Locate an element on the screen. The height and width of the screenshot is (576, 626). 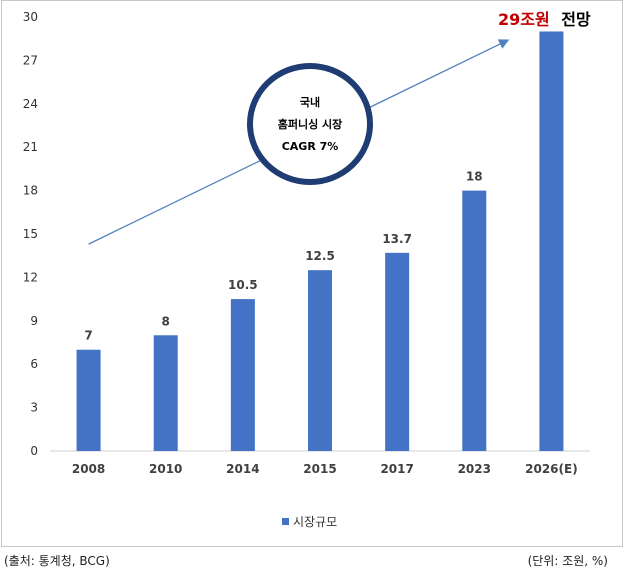
y-tick-label: 3 is located at coordinates (34, 408).